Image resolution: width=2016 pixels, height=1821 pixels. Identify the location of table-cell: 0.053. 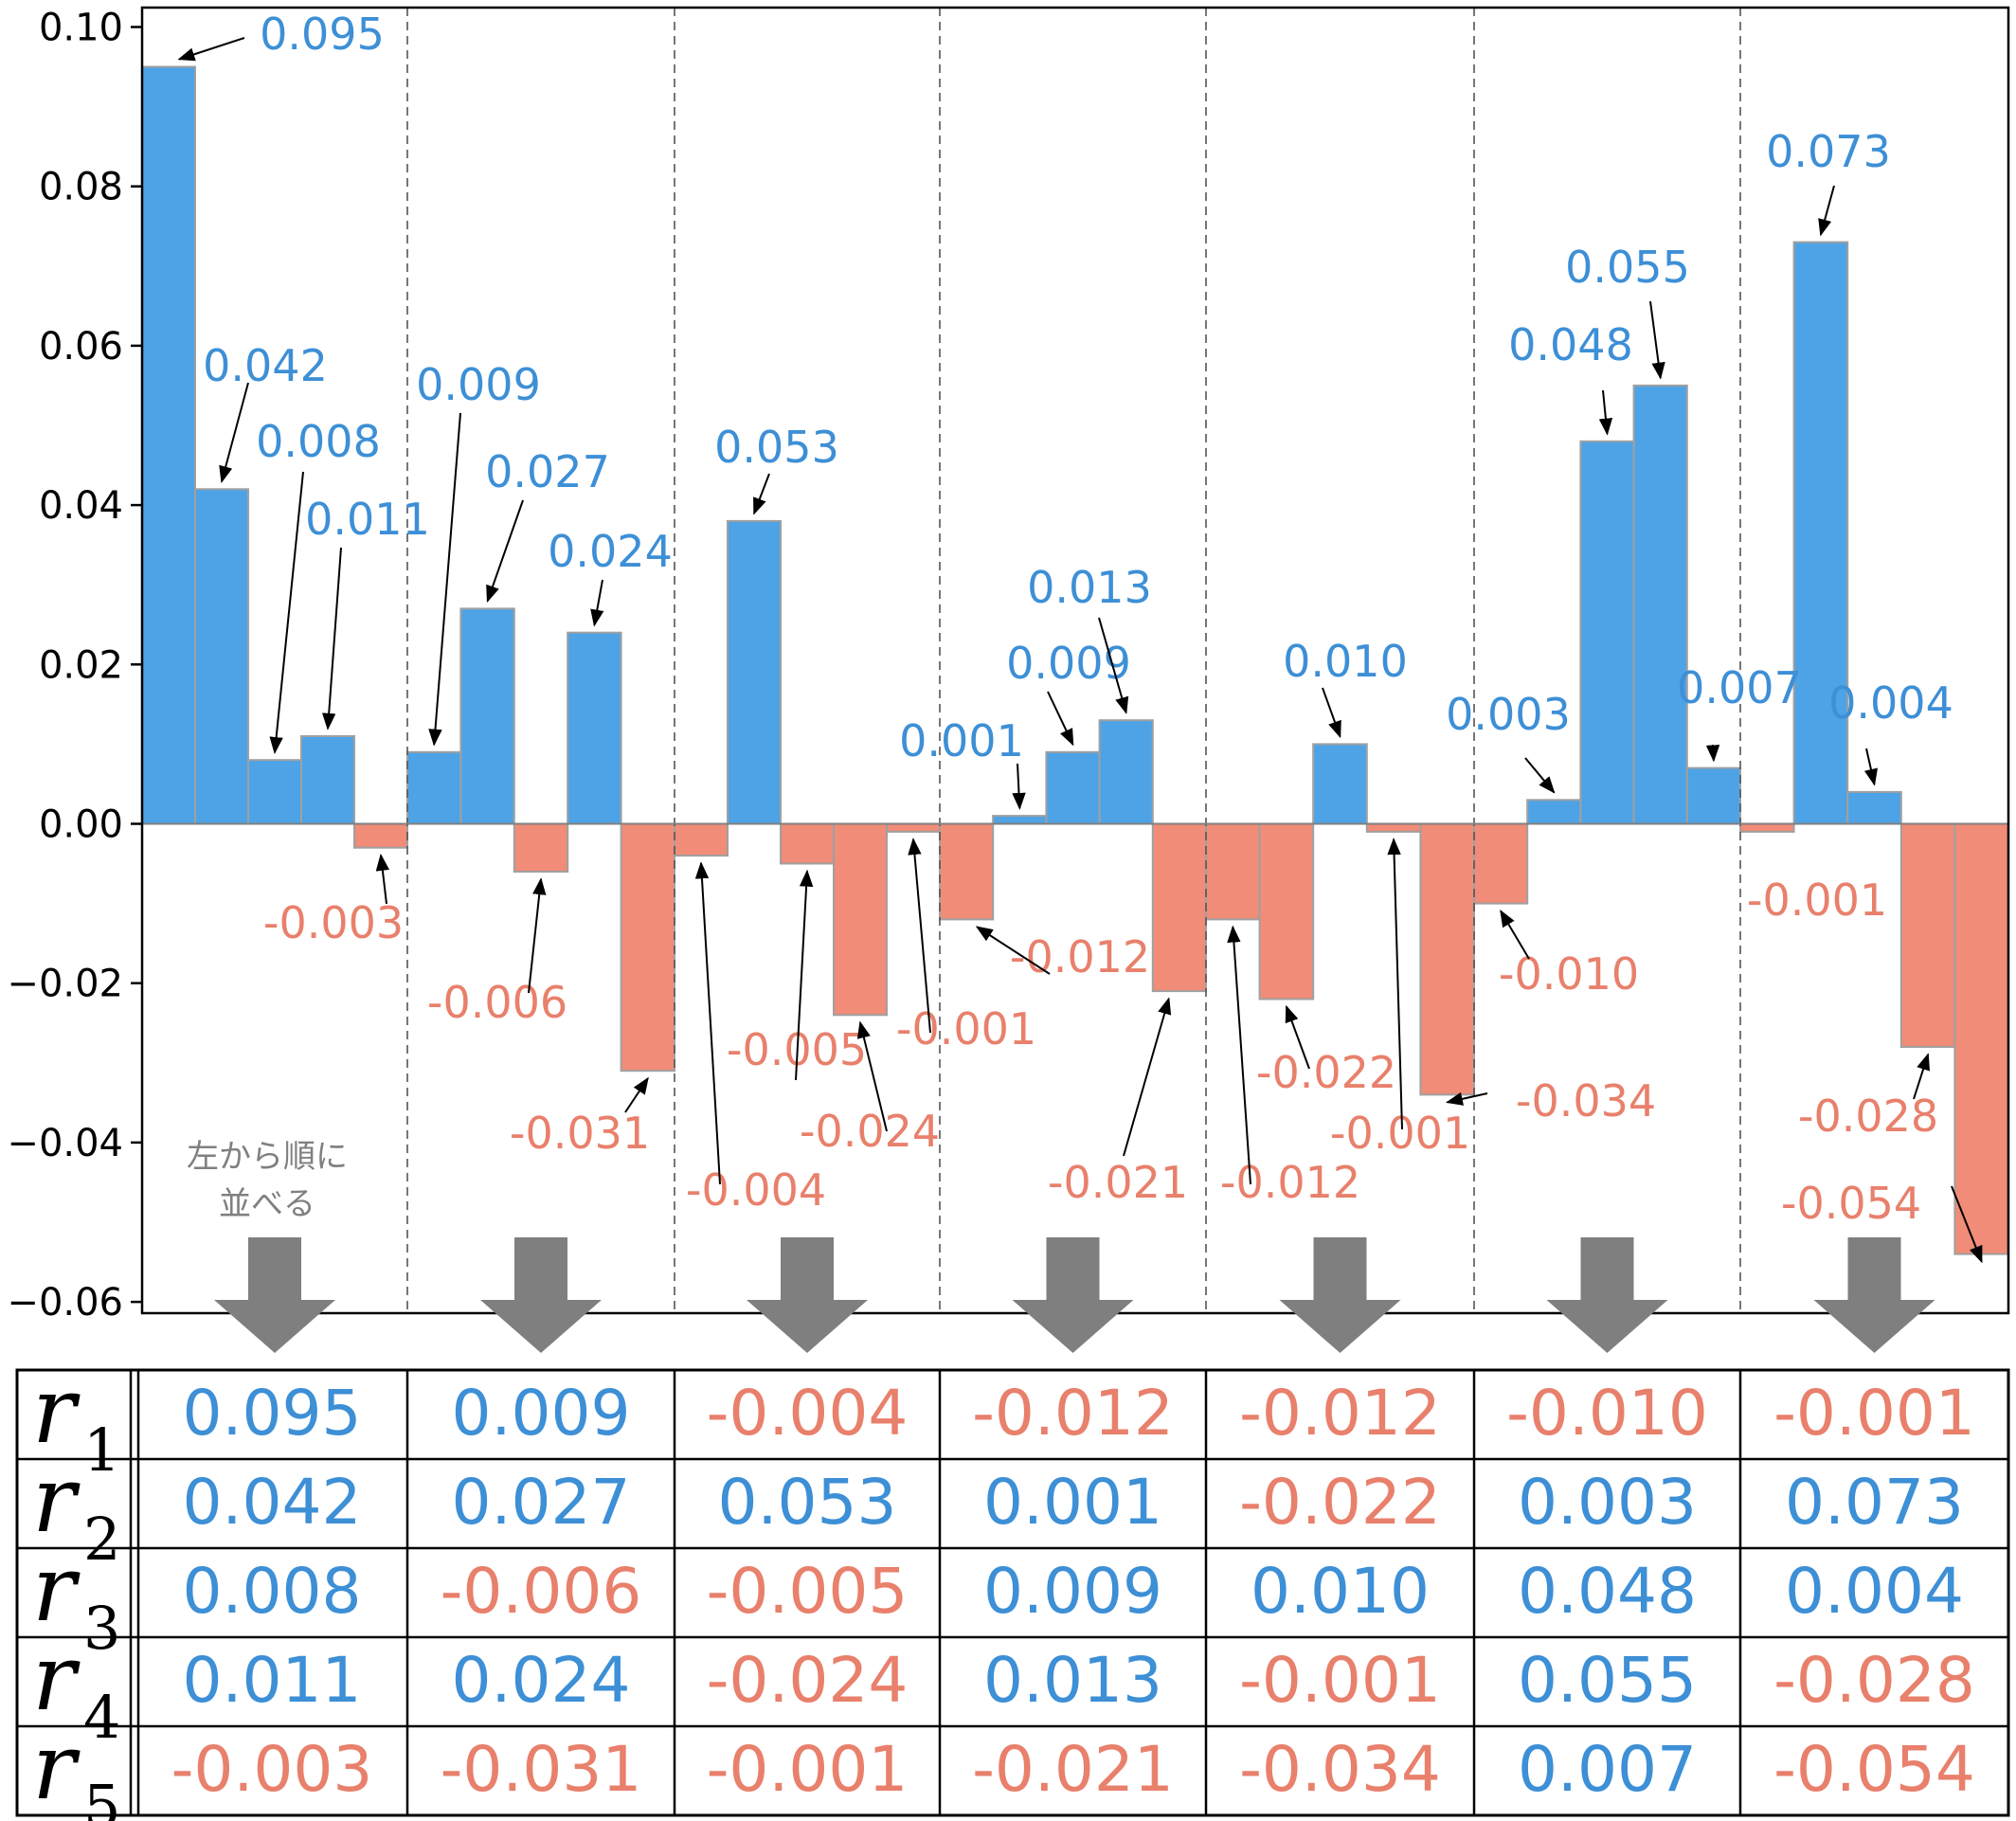
(807, 1502).